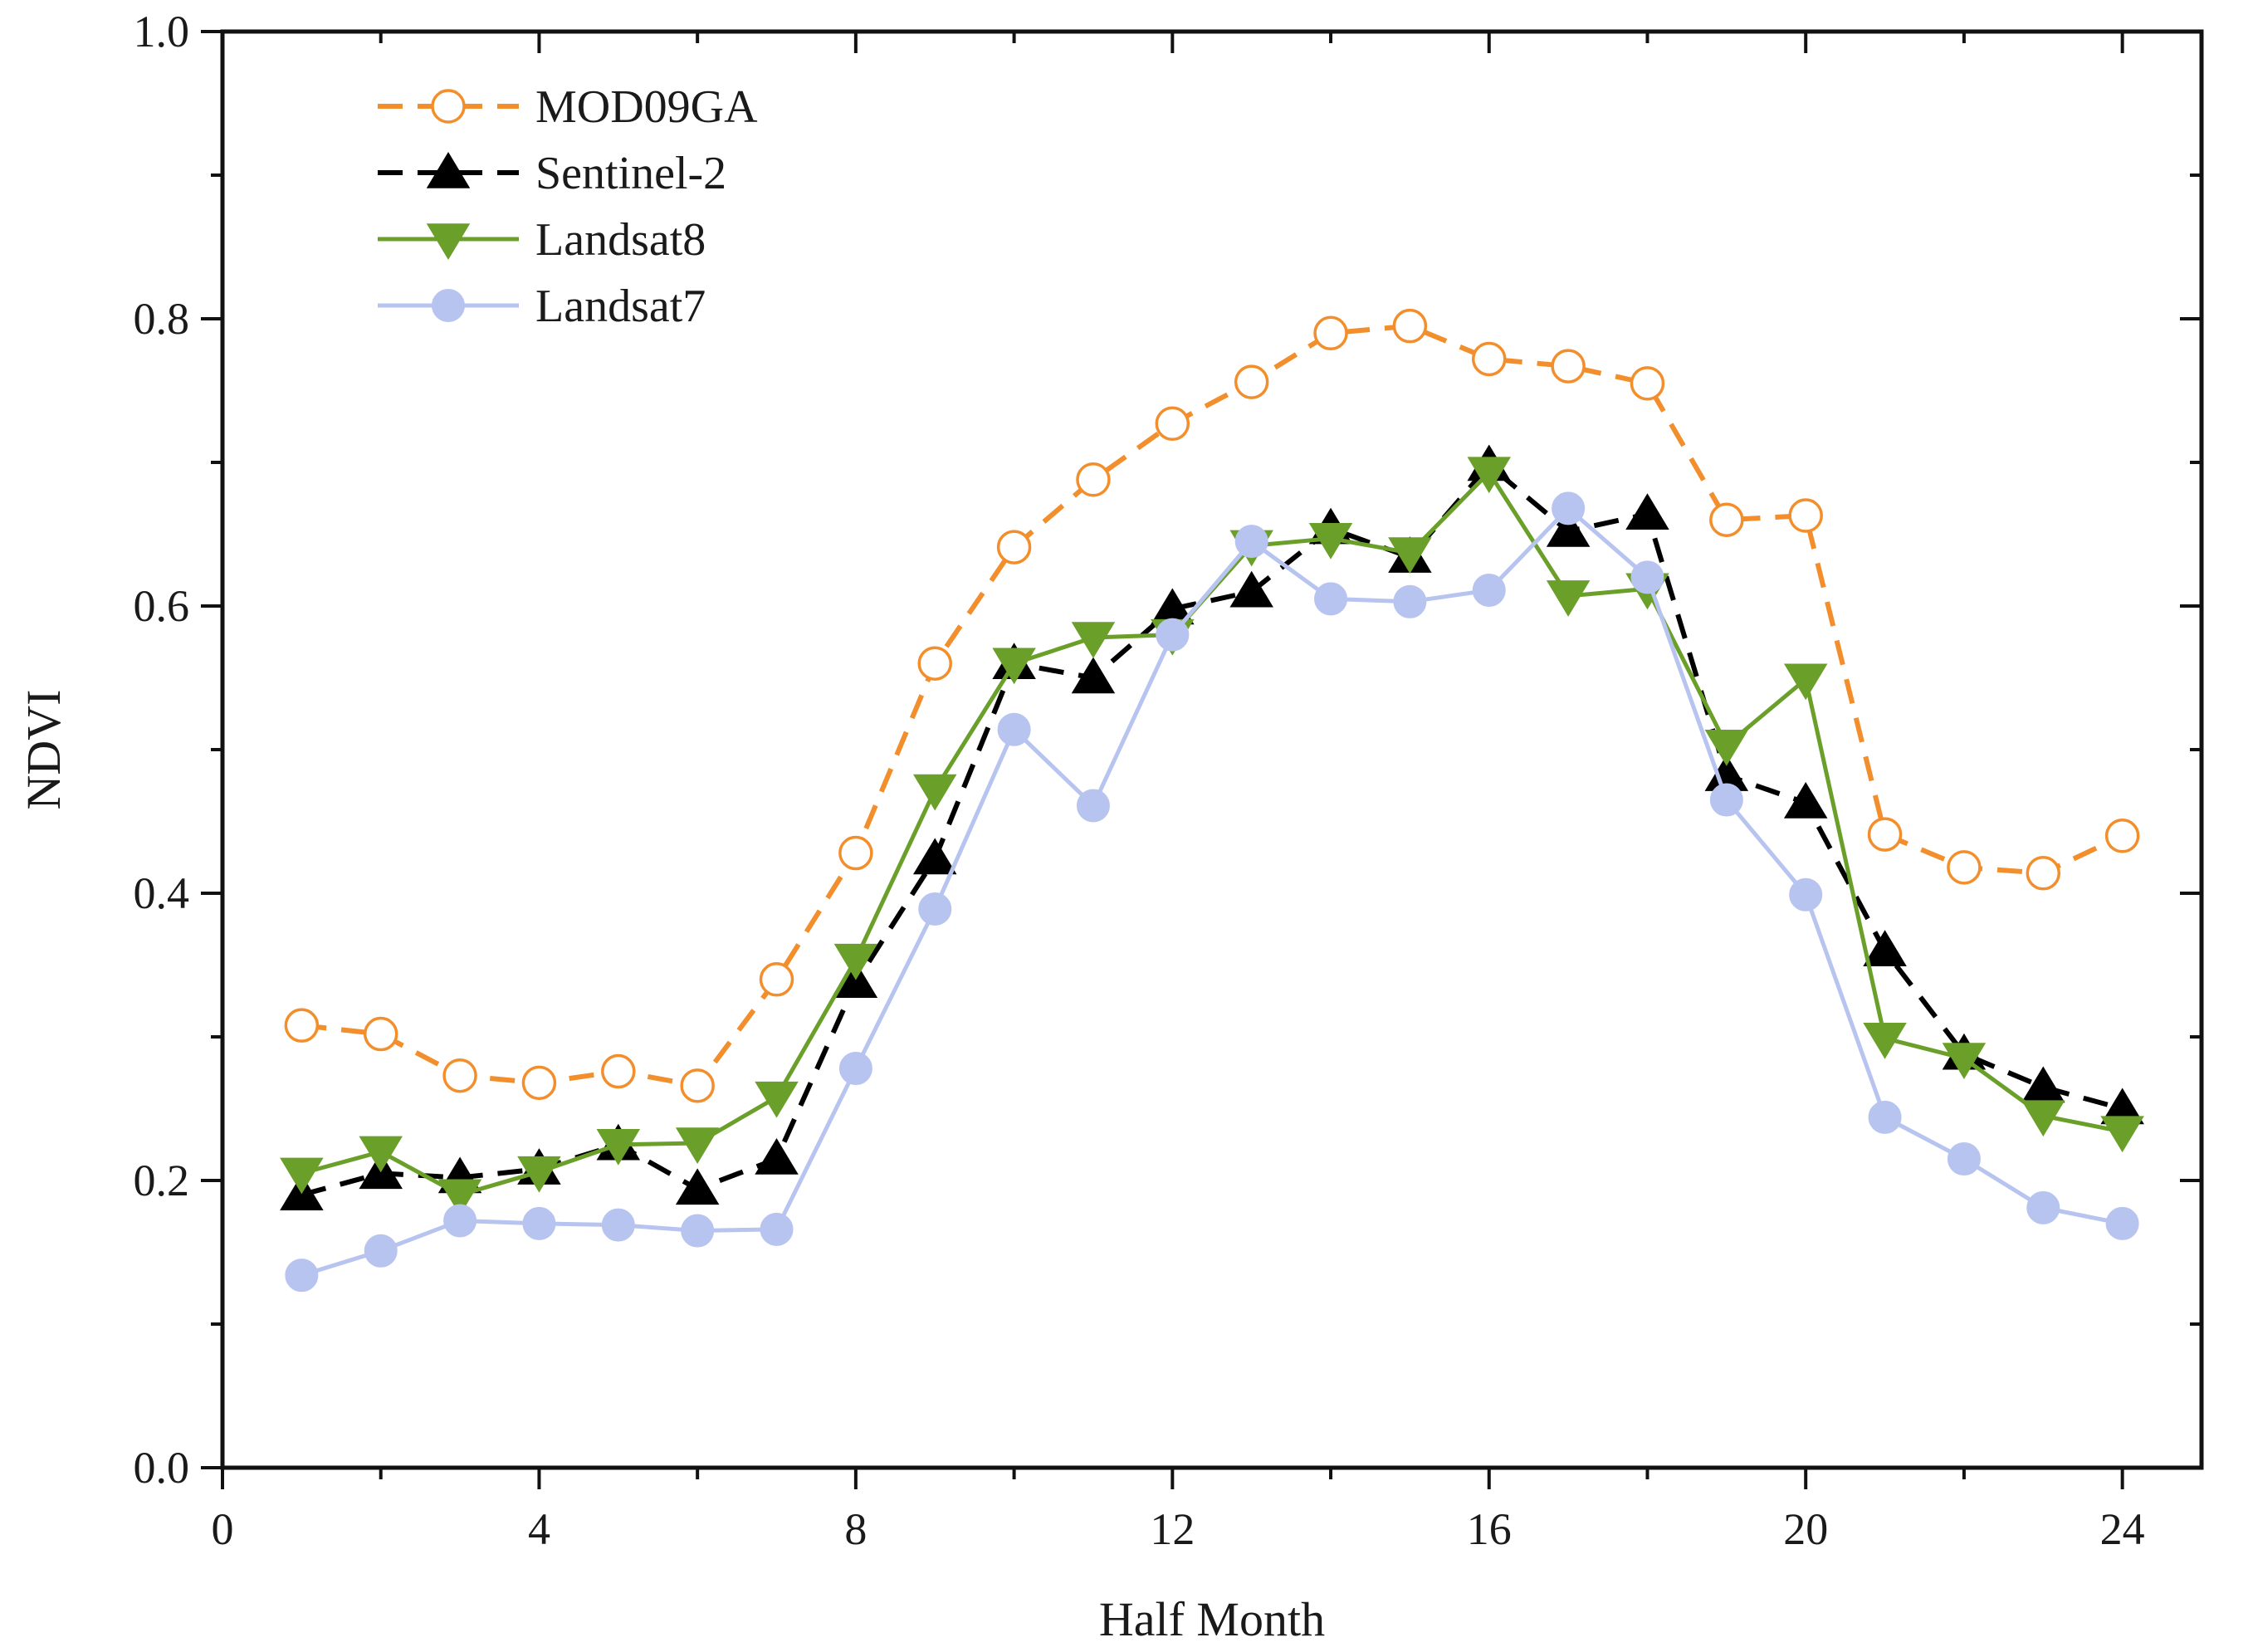  Describe the element at coordinates (646, 107) in the screenshot. I see `legend-label-mod09ga: MOD09GA` at that location.